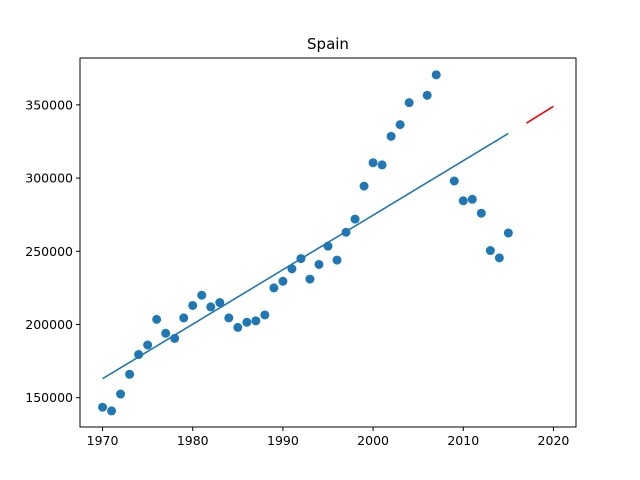 The width and height of the screenshot is (640, 480). I want to click on x-tick-label: 1980, so click(193, 440).